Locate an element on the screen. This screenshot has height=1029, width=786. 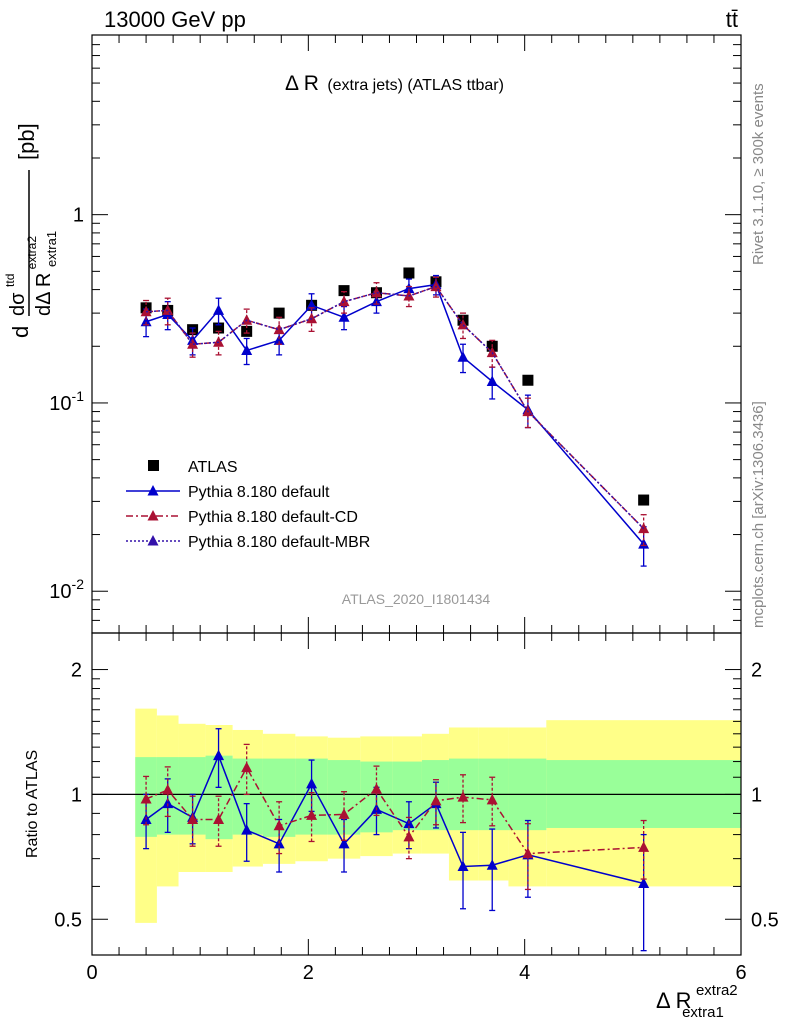
svg-text: dΔ R extra1 extra2 is located at coordinates (43, 270).